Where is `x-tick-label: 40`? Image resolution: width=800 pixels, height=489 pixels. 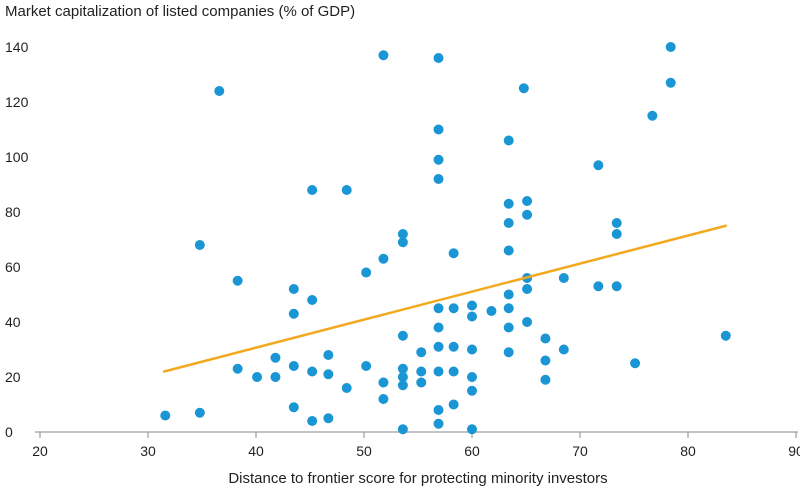 x-tick-label: 40 is located at coordinates (256, 451).